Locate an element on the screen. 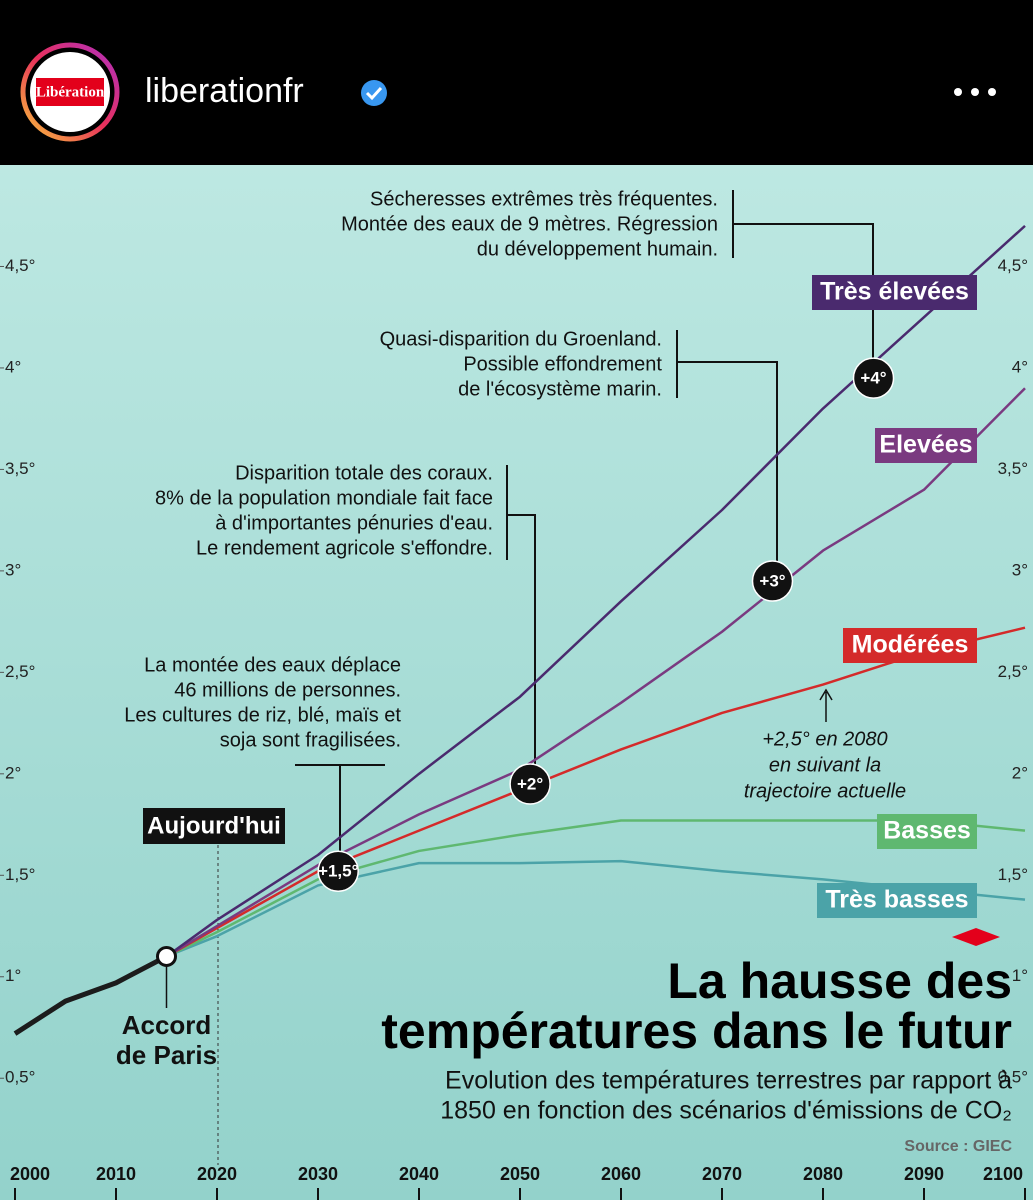  callout-text: du développement humain. is located at coordinates (597, 249).